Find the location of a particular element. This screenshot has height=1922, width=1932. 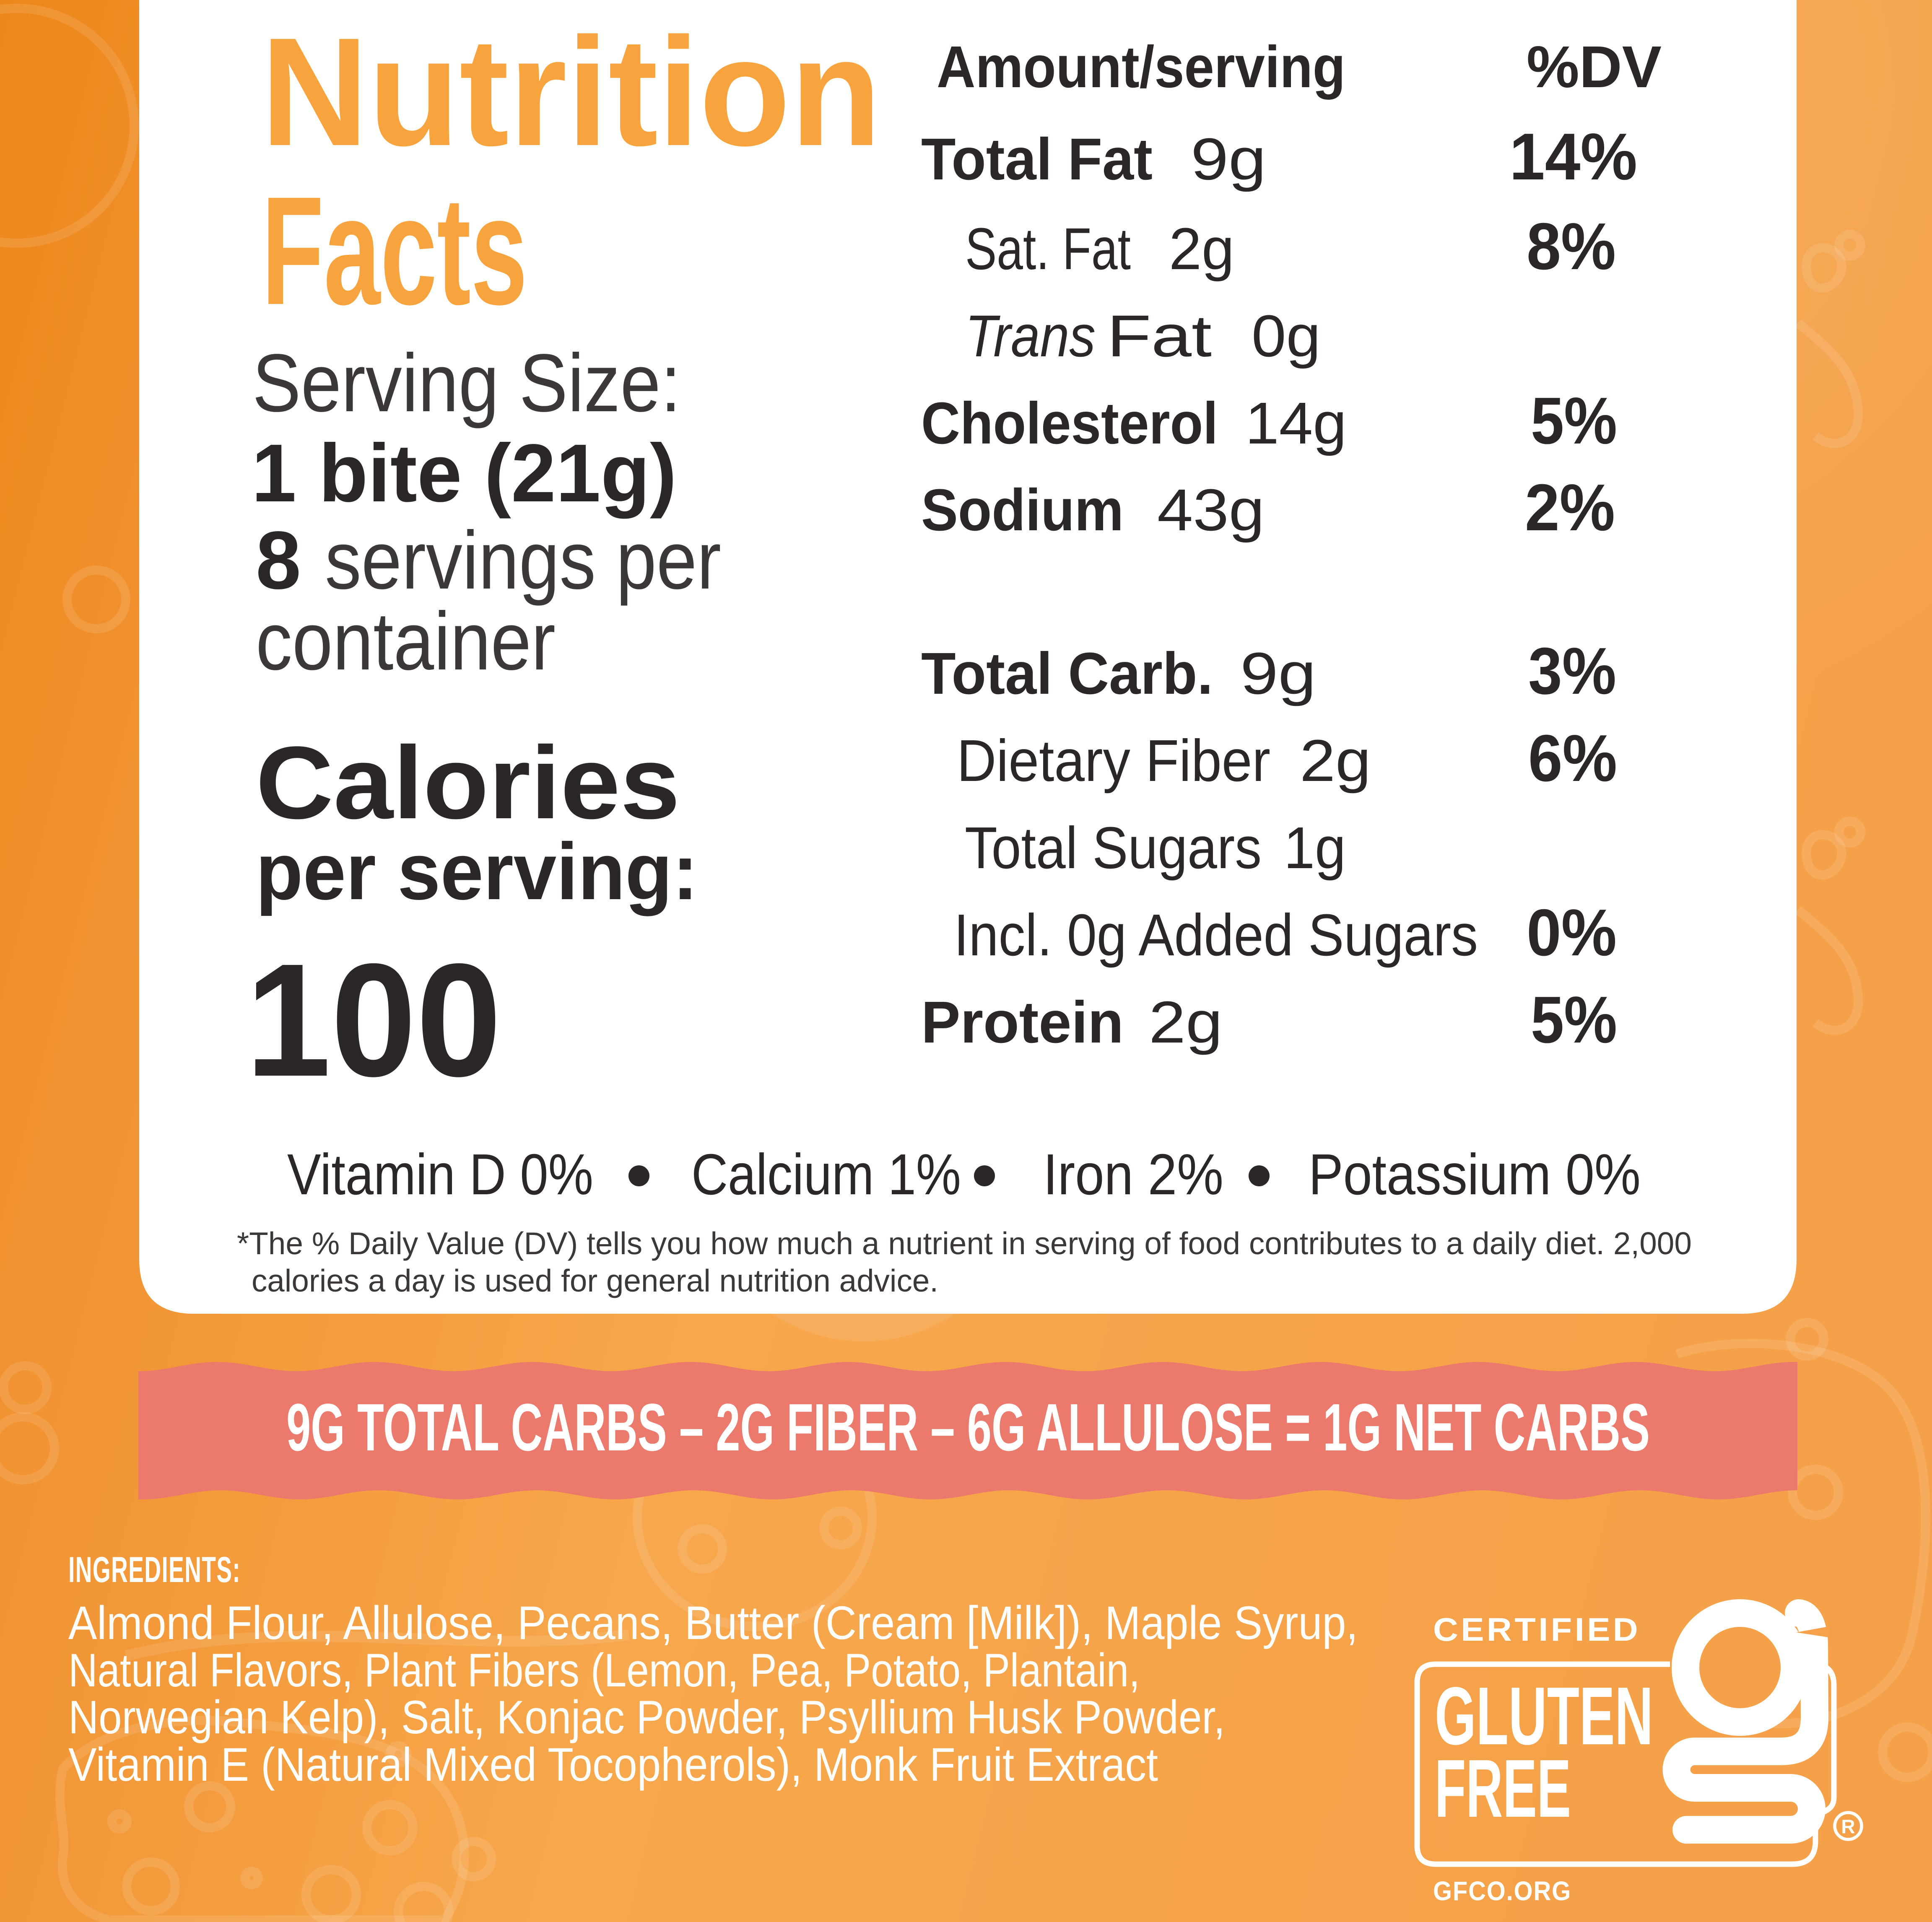

svg-text: Nutrition is located at coordinates (571, 92).